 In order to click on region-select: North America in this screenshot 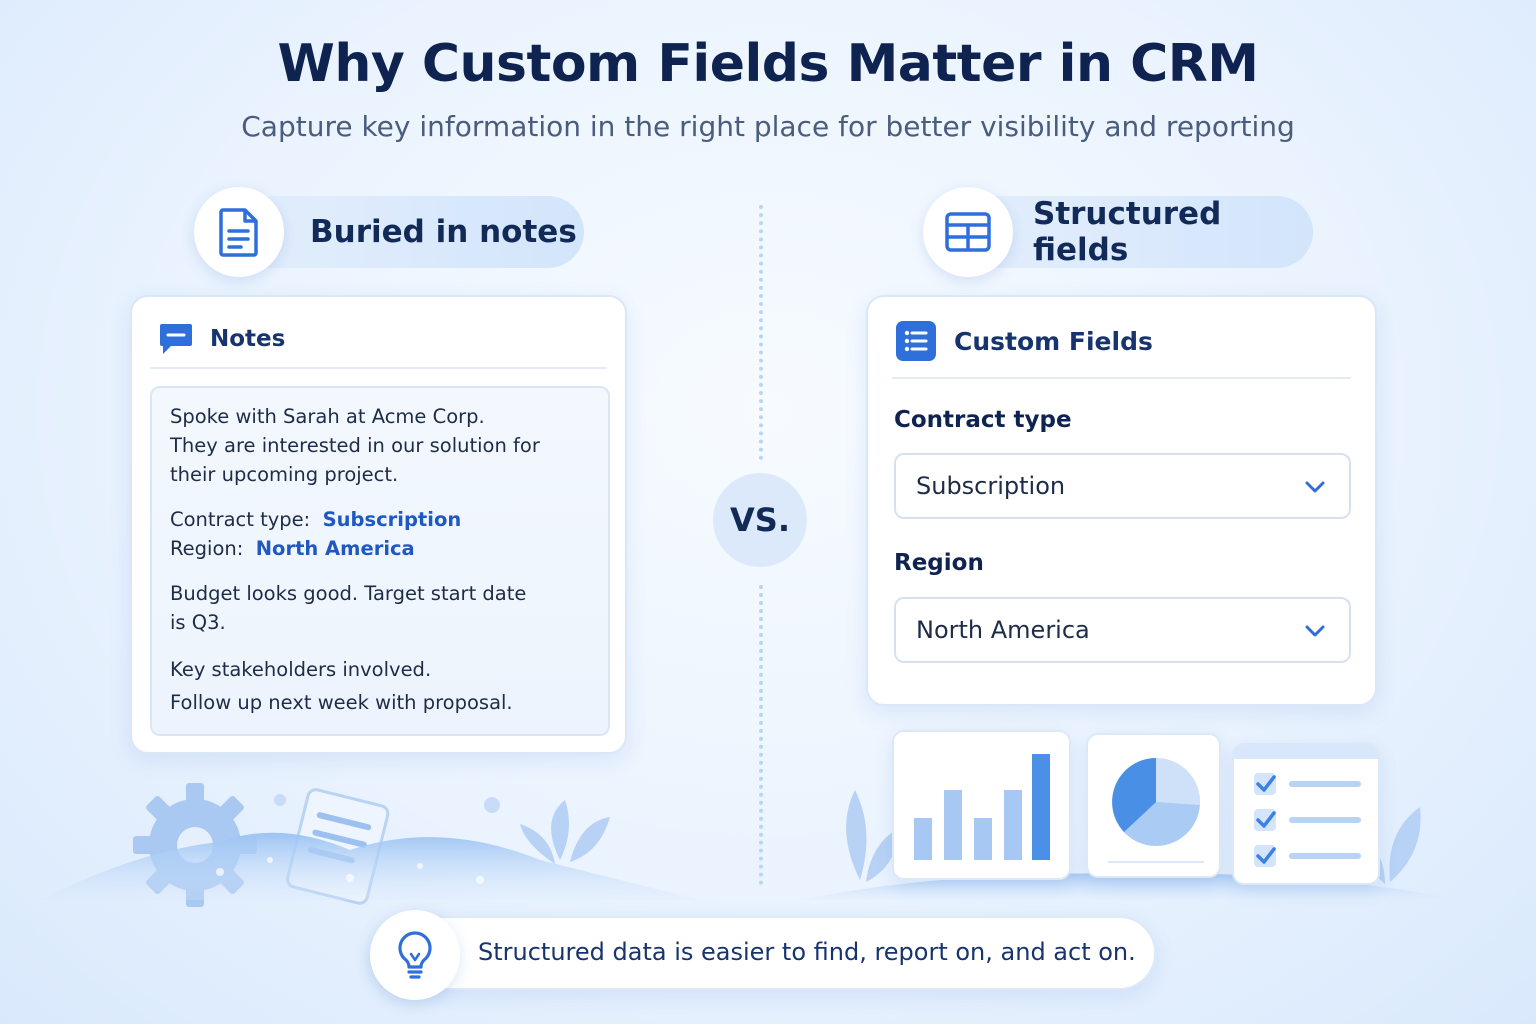, I will do `click(1122, 630)`.